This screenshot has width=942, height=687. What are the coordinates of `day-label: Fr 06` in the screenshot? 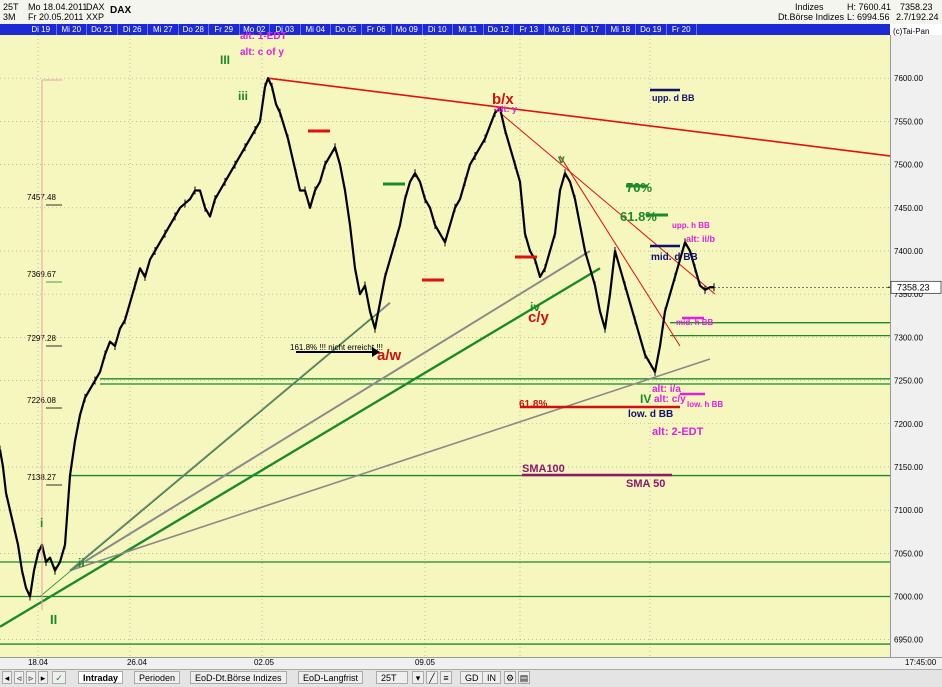 It's located at (377, 29).